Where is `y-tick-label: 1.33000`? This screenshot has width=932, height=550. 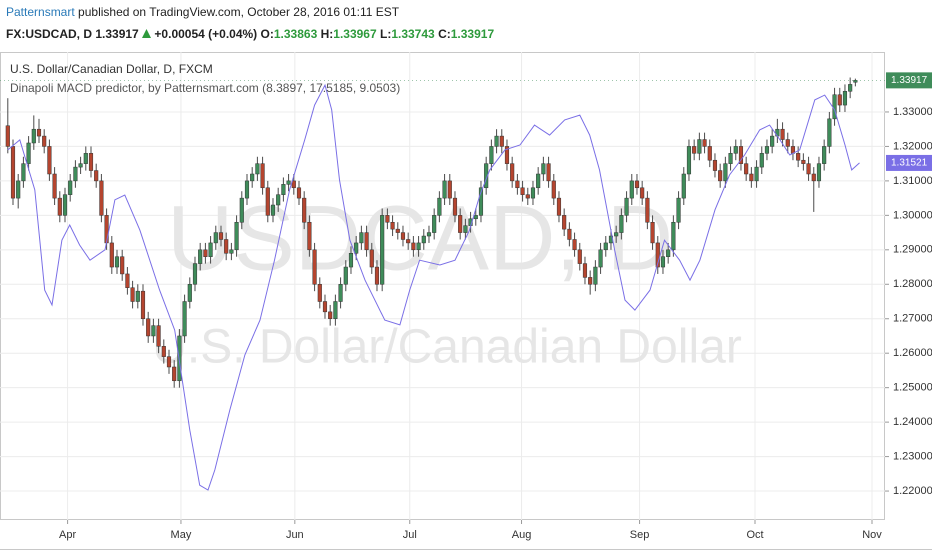 y-tick-label: 1.33000 is located at coordinates (912, 112).